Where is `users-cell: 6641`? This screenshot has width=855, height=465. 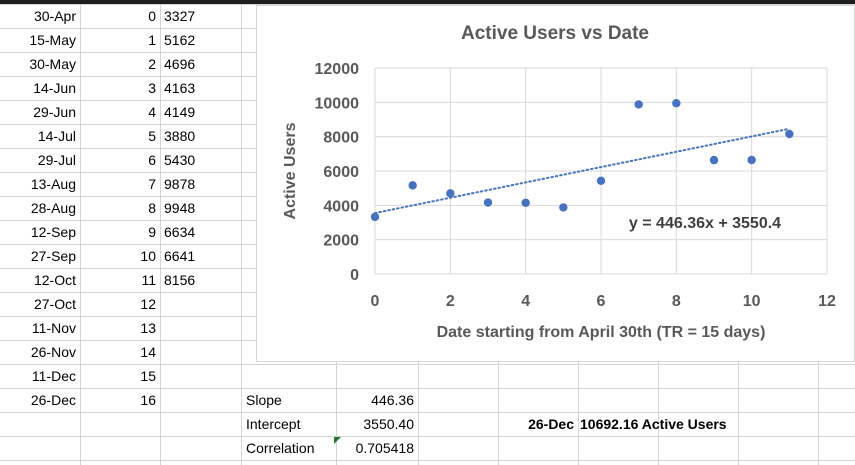 users-cell: 6641 is located at coordinates (180, 256).